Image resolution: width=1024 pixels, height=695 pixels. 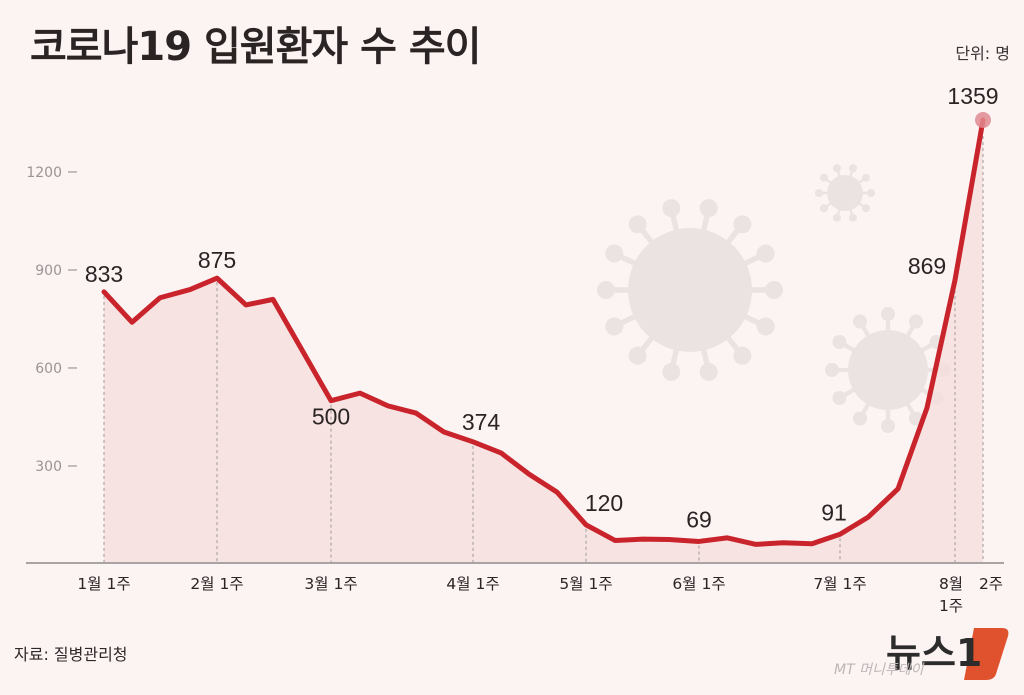 I want to click on value-label: 875, so click(x=217, y=260).